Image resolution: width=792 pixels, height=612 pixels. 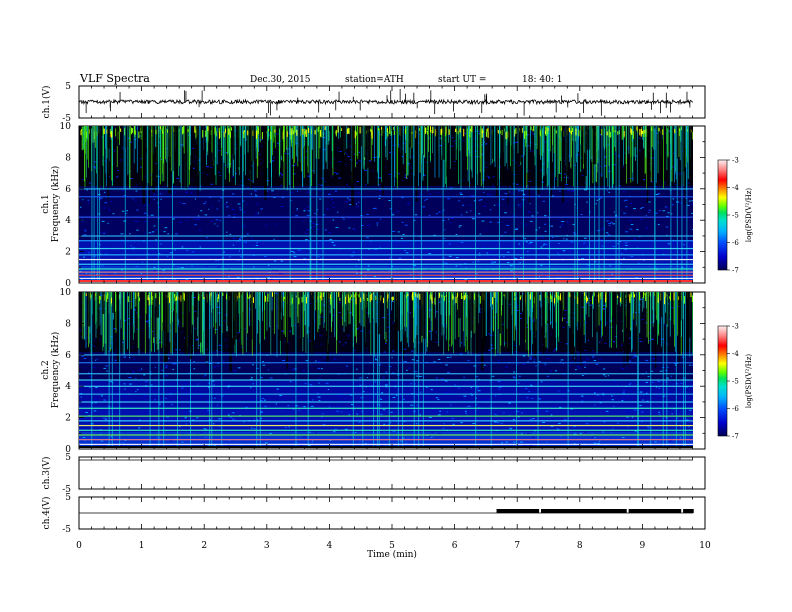 What do you see at coordinates (330, 546) in the screenshot?
I see `x-tick-label: 4` at bounding box center [330, 546].